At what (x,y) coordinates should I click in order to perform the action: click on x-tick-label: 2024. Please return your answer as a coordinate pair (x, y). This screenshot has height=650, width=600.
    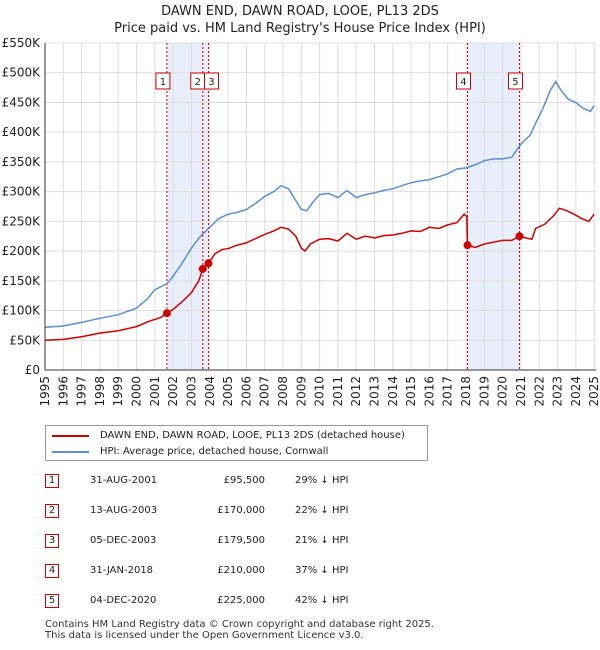
    Looking at the image, I should click on (576, 391).